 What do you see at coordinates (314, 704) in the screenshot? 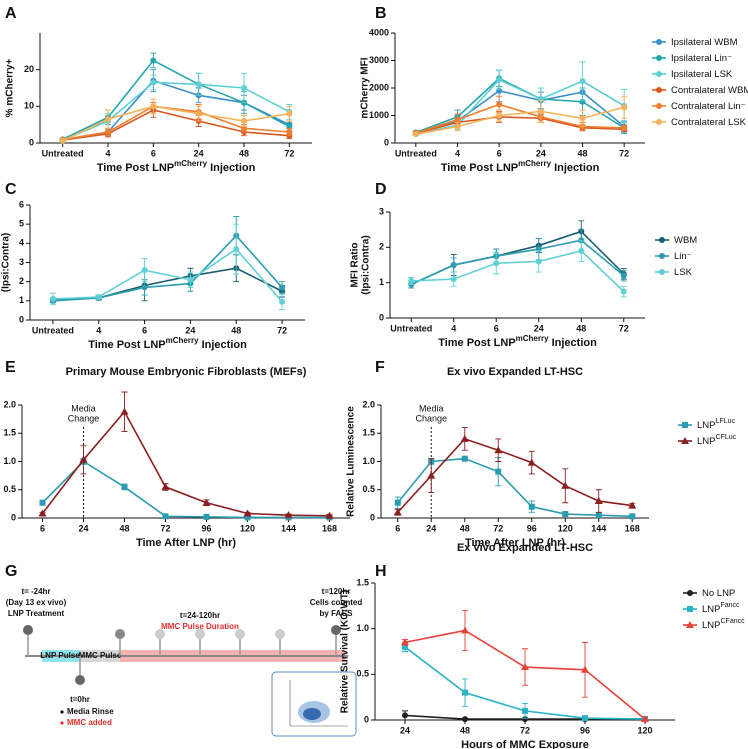
I see `facs-inset` at bounding box center [314, 704].